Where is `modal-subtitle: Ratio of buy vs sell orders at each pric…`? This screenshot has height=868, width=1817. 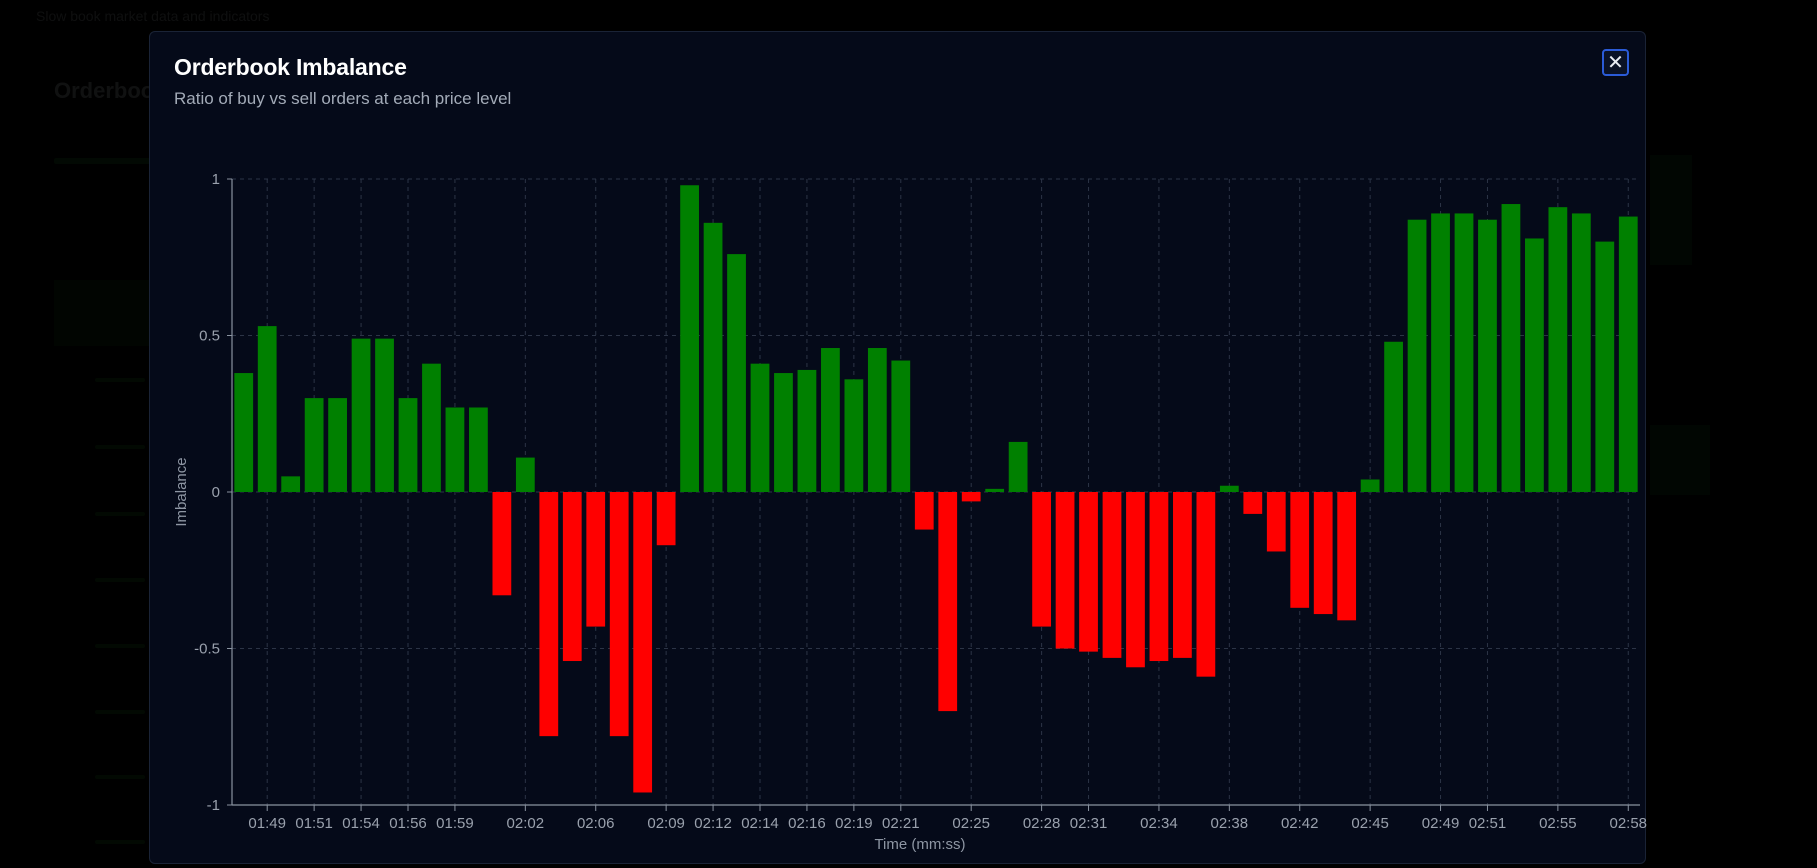
modal-subtitle: Ratio of buy vs sell orders at each pric… is located at coordinates (343, 98).